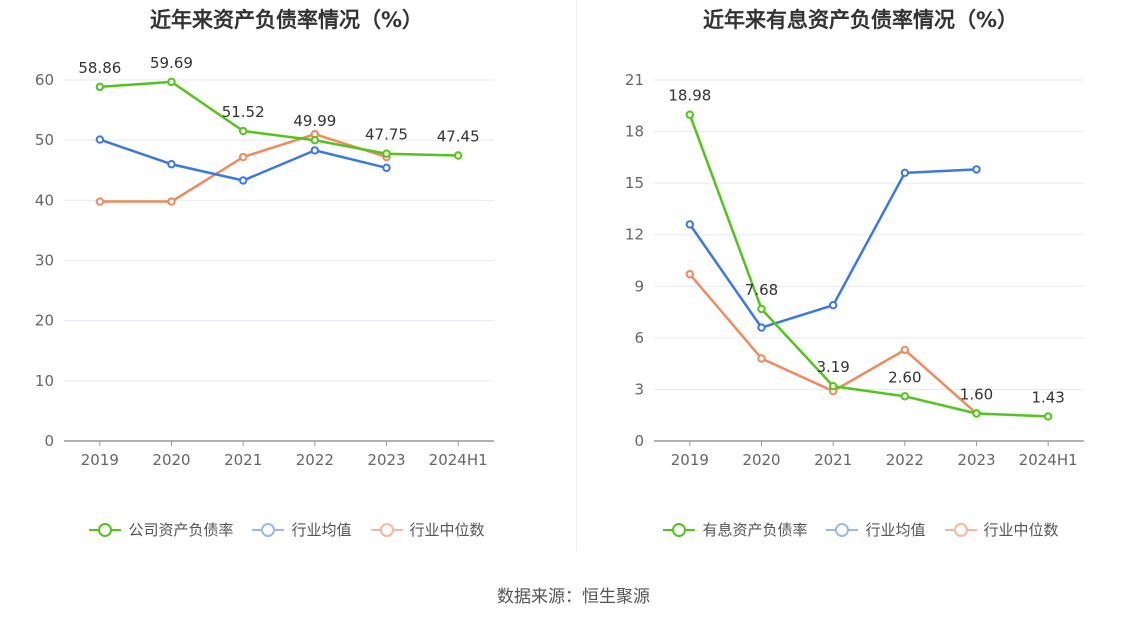 This screenshot has width=1147, height=619. I want to click on data-source-note: 数据来源：恒生聚源, so click(573, 597).